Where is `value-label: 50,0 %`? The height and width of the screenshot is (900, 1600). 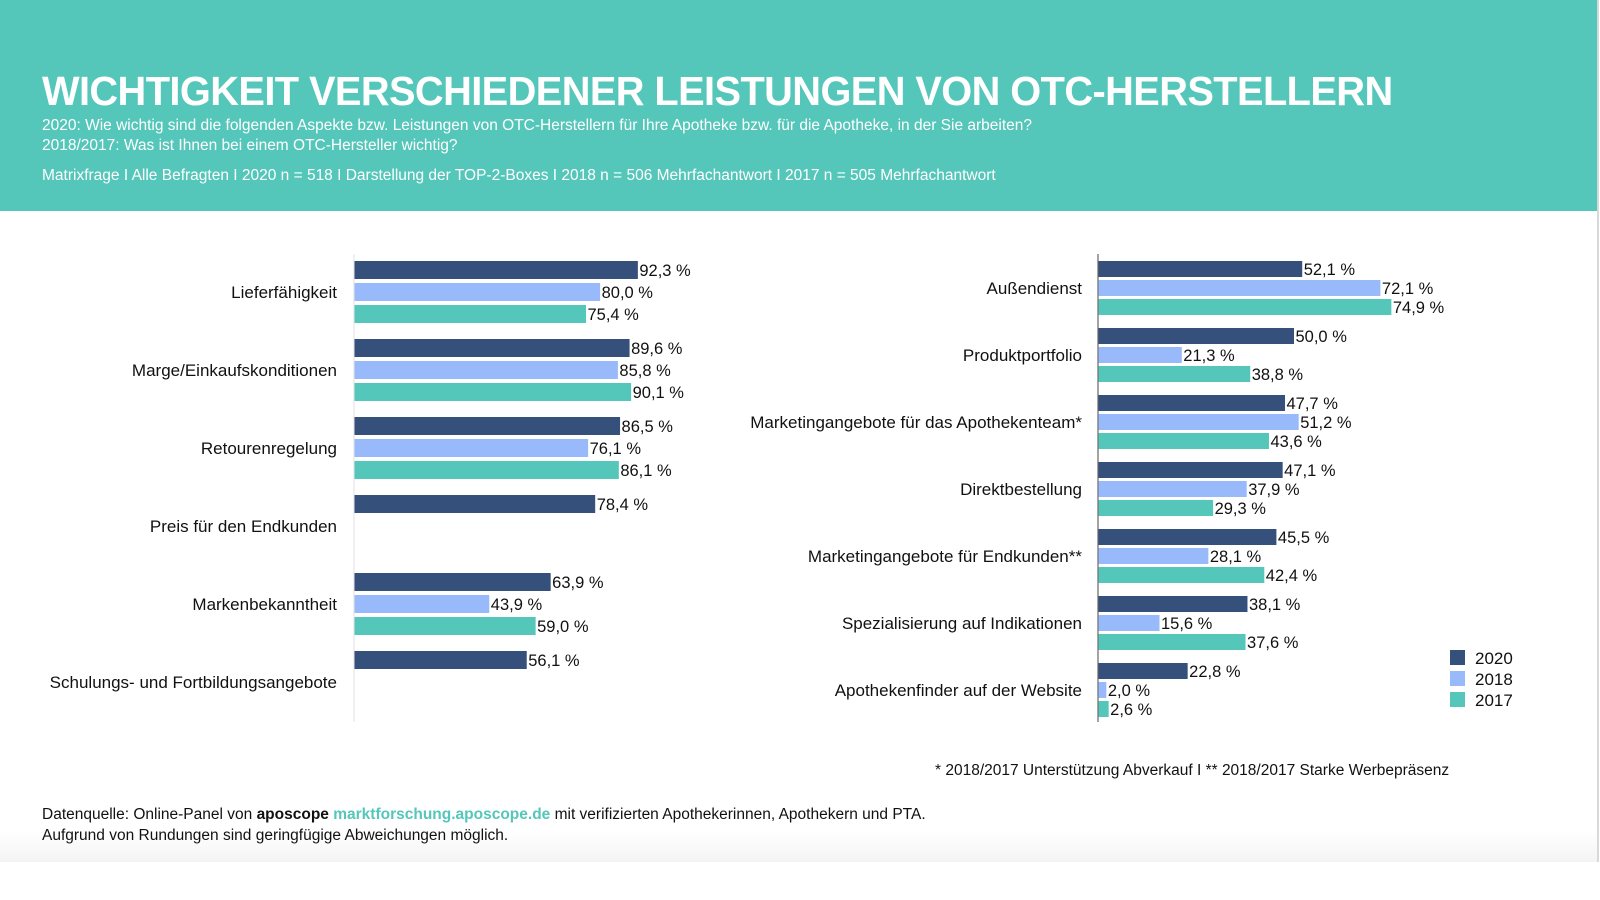
value-label: 50,0 % is located at coordinates (1322, 337).